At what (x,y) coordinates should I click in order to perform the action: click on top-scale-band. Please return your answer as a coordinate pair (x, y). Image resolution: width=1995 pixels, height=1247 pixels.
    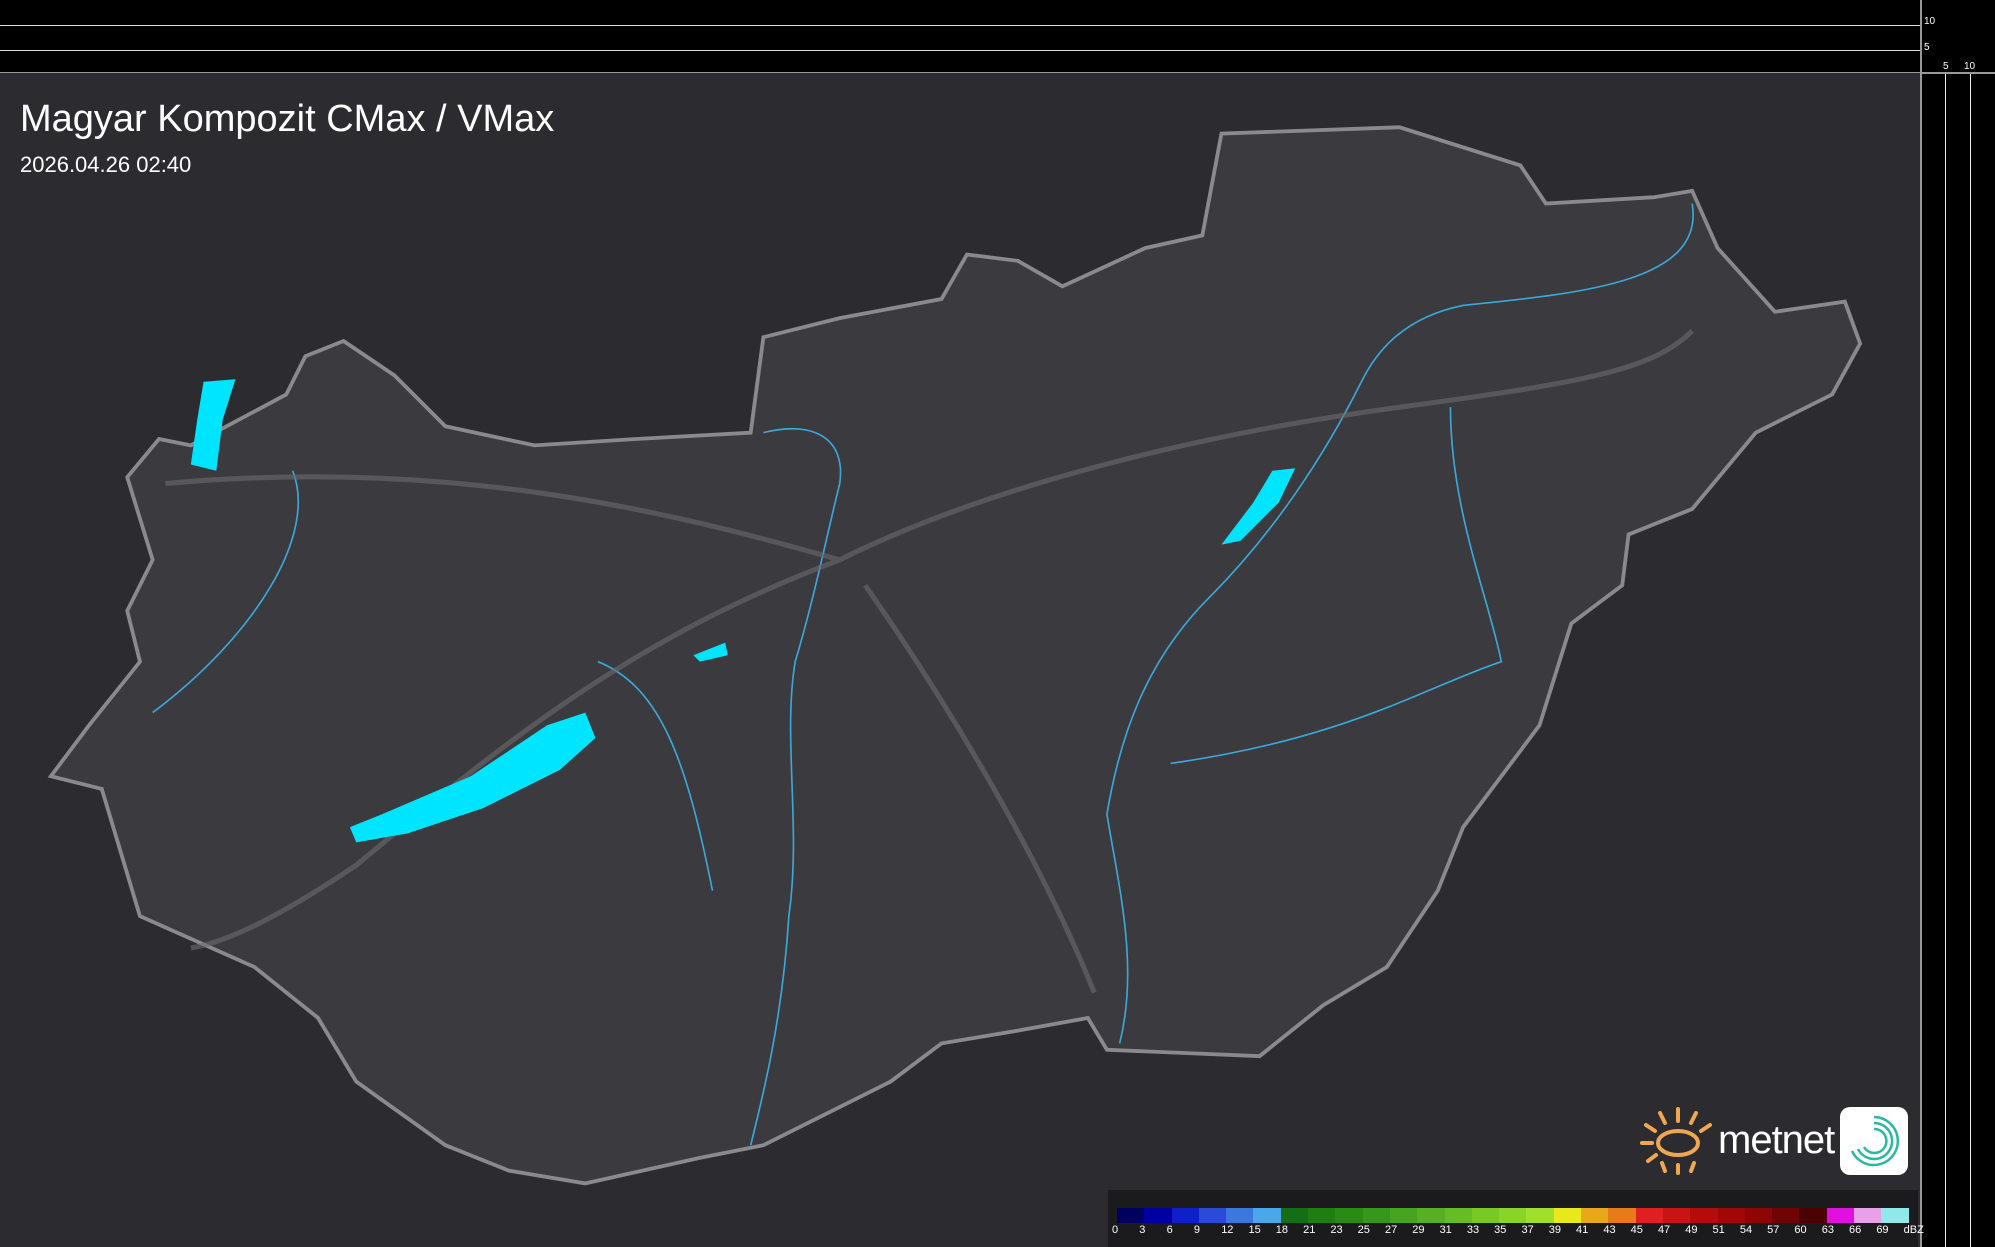
    Looking at the image, I should click on (960, 36).